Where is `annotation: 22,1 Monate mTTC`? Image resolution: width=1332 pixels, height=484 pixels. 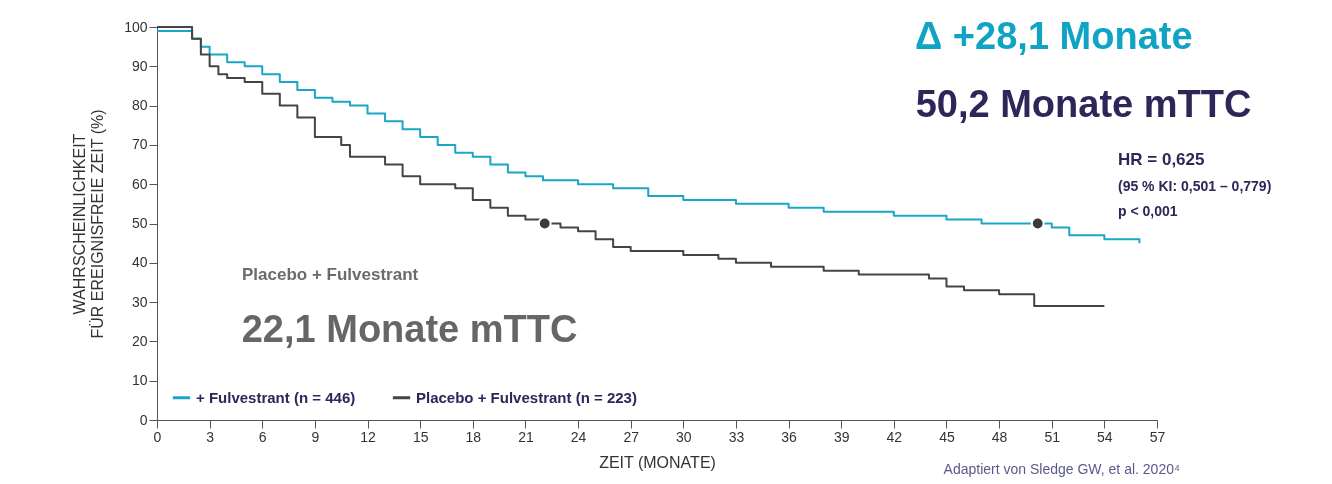
annotation: 22,1 Monate mTTC is located at coordinates (409, 328).